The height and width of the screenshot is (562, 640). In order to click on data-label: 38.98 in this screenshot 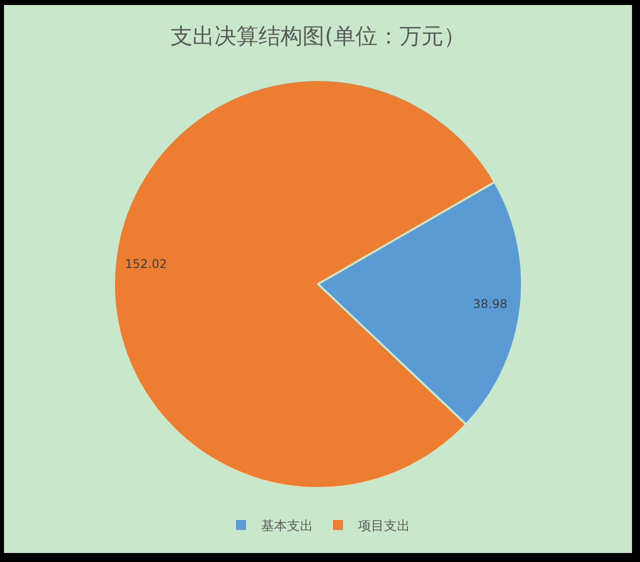, I will do `click(490, 304)`.